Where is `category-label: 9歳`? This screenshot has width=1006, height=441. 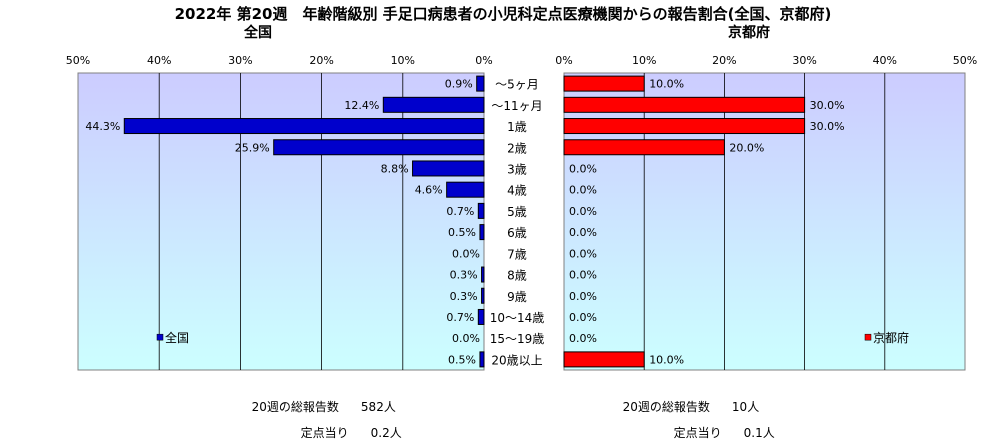
category-label: 9歳 is located at coordinates (517, 297).